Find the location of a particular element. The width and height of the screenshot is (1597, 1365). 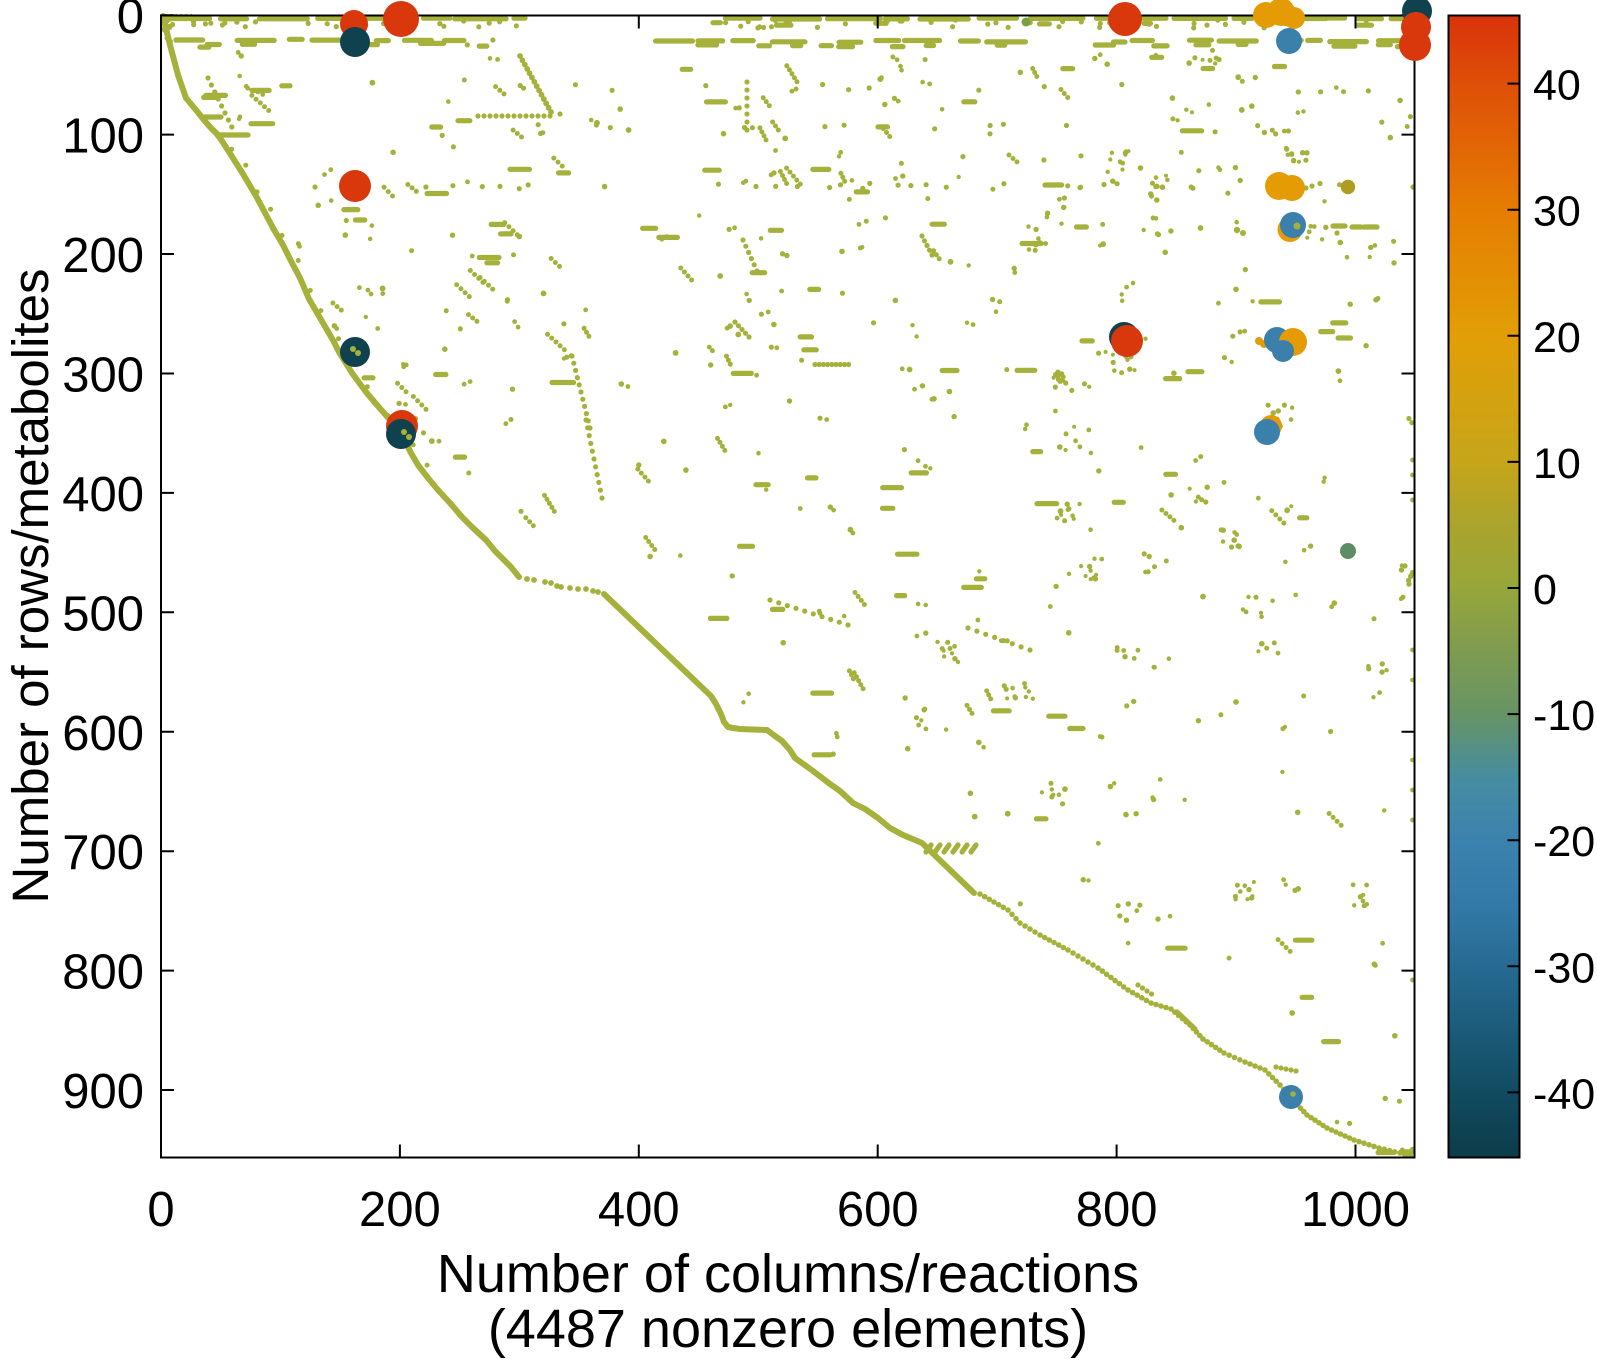

svg-text: 500 is located at coordinates (103, 614).